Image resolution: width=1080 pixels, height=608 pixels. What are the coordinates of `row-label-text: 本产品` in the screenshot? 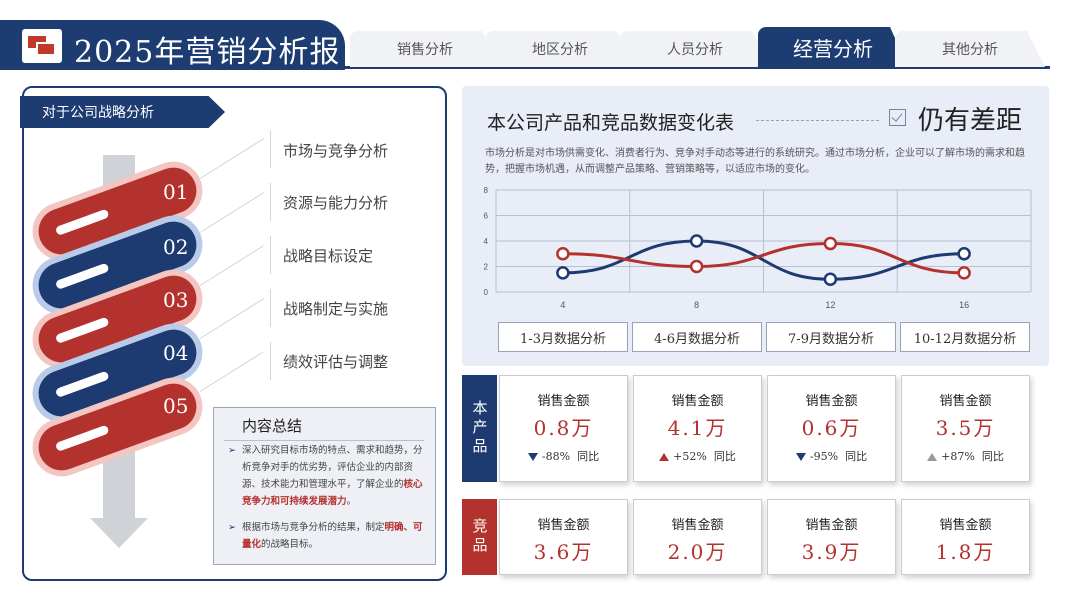 It's located at (479, 428).